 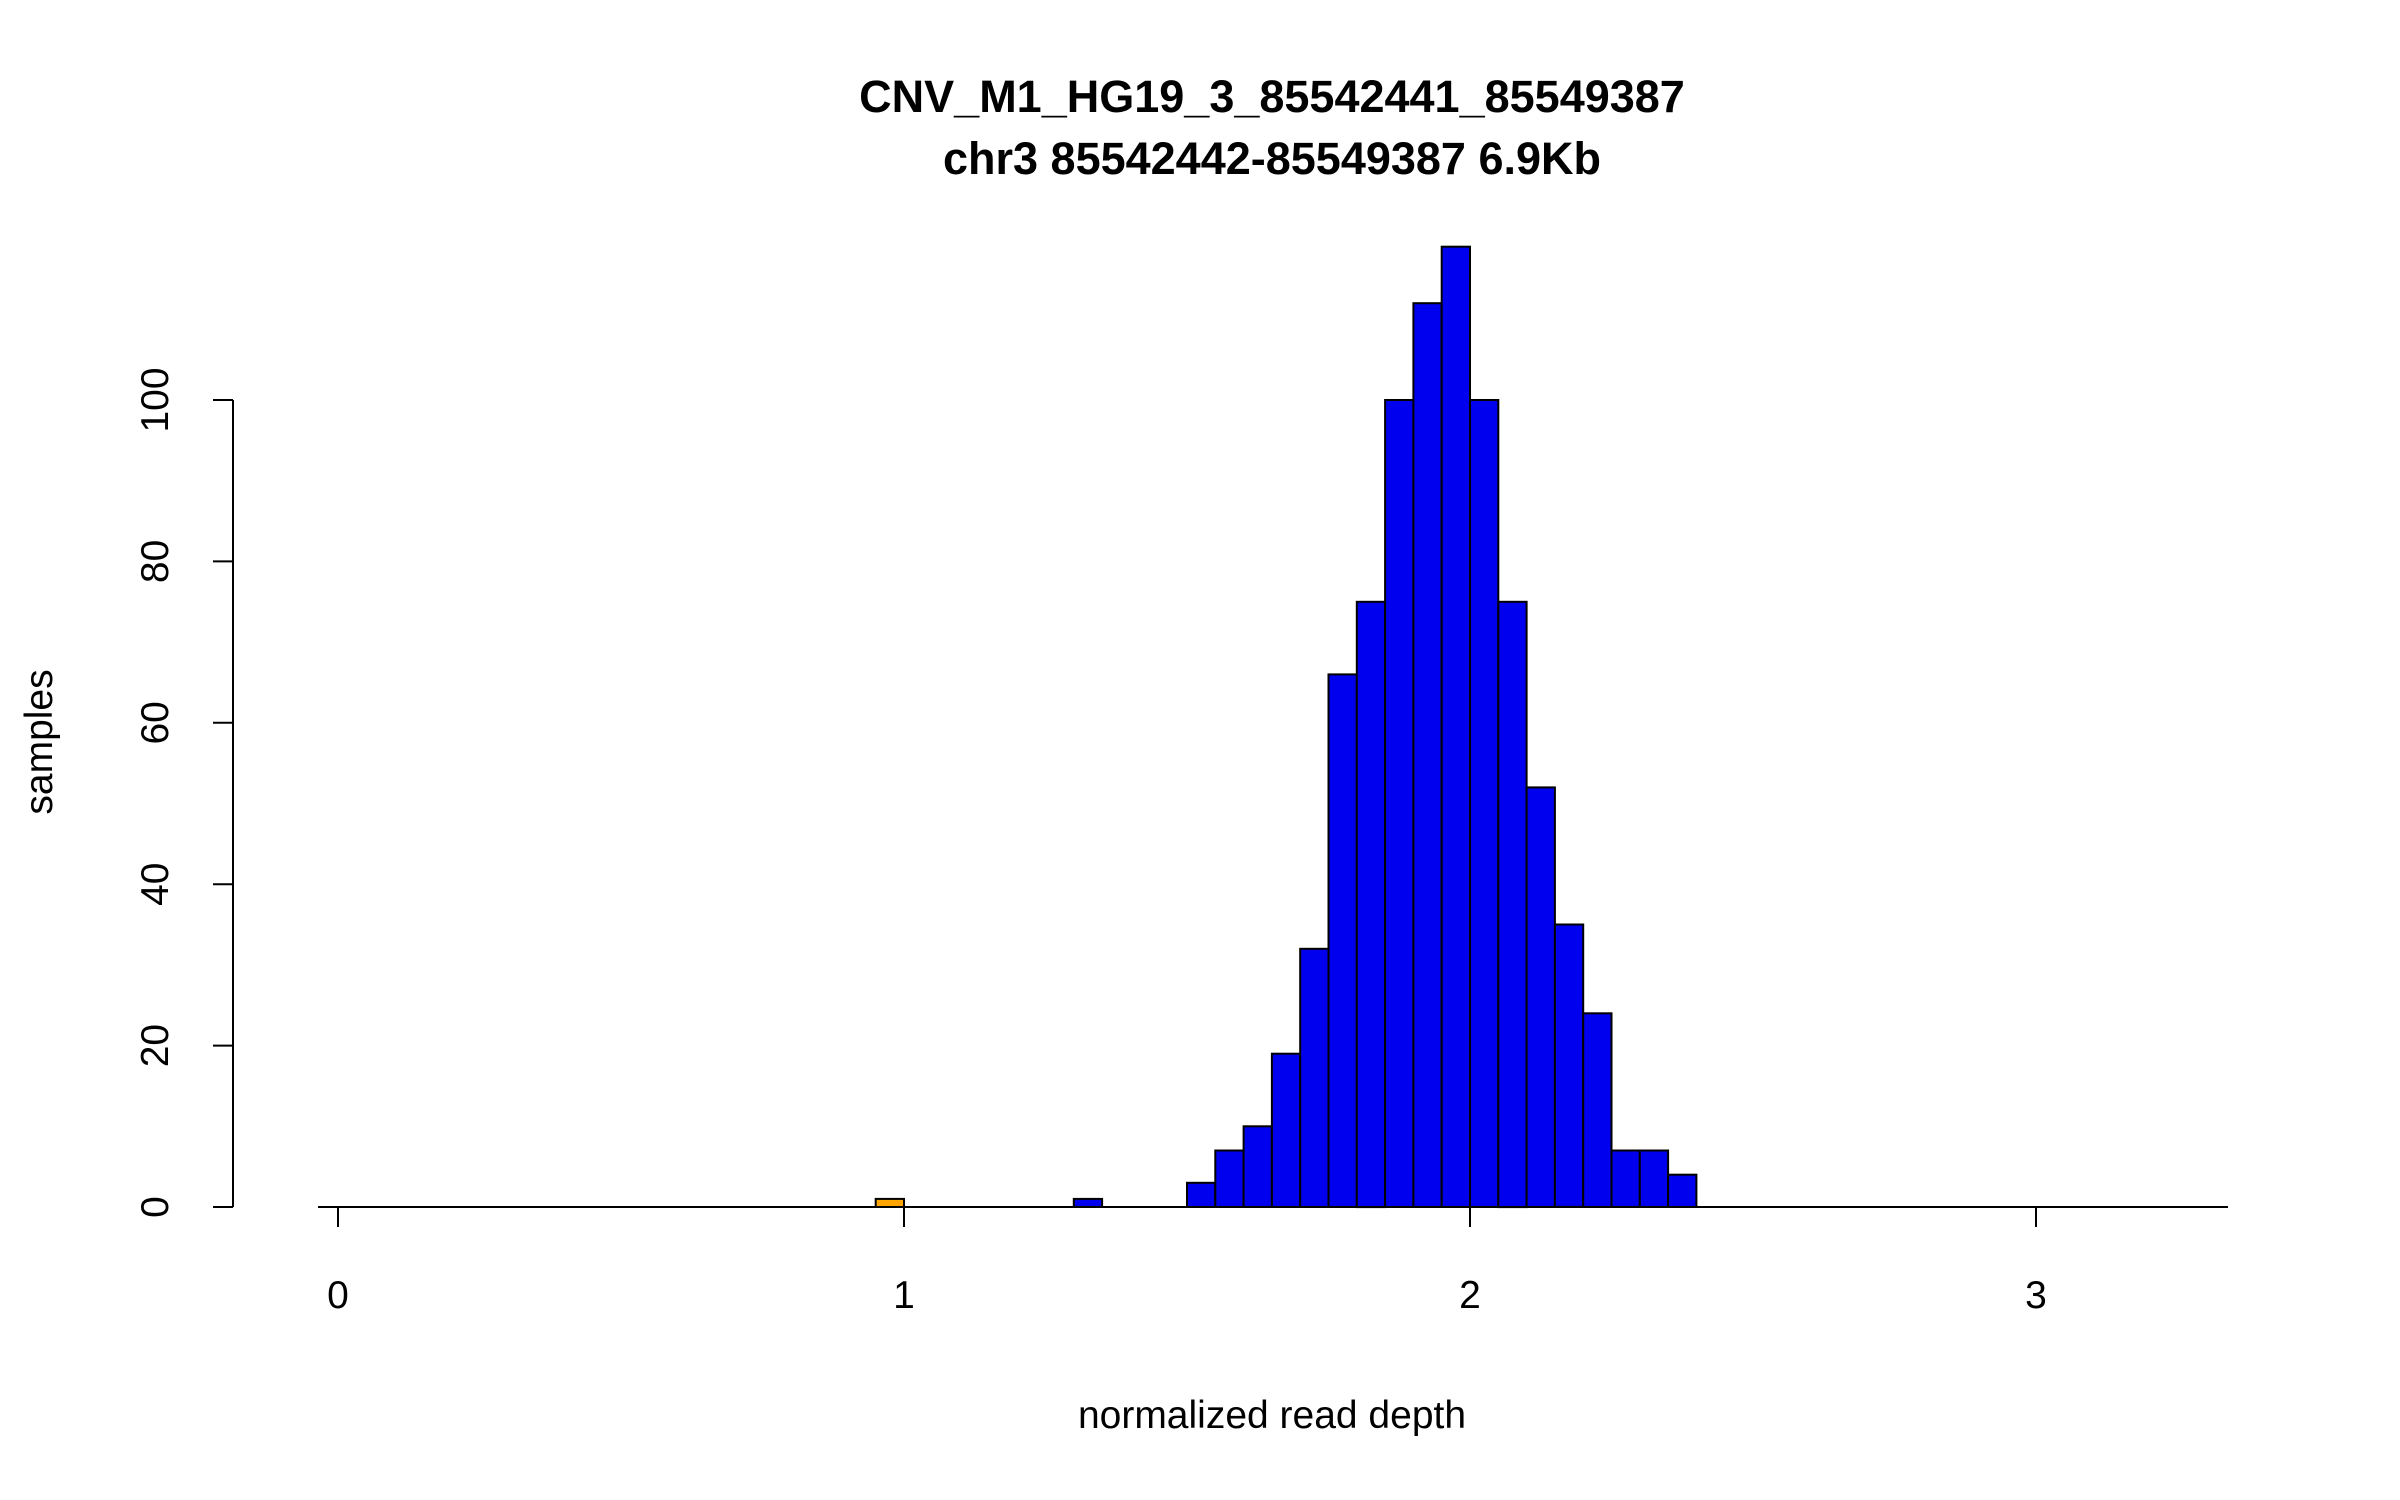 I want to click on chart-title-line2: chr3 85542442-85549387 6.9Kb, so click(x=1272, y=158).